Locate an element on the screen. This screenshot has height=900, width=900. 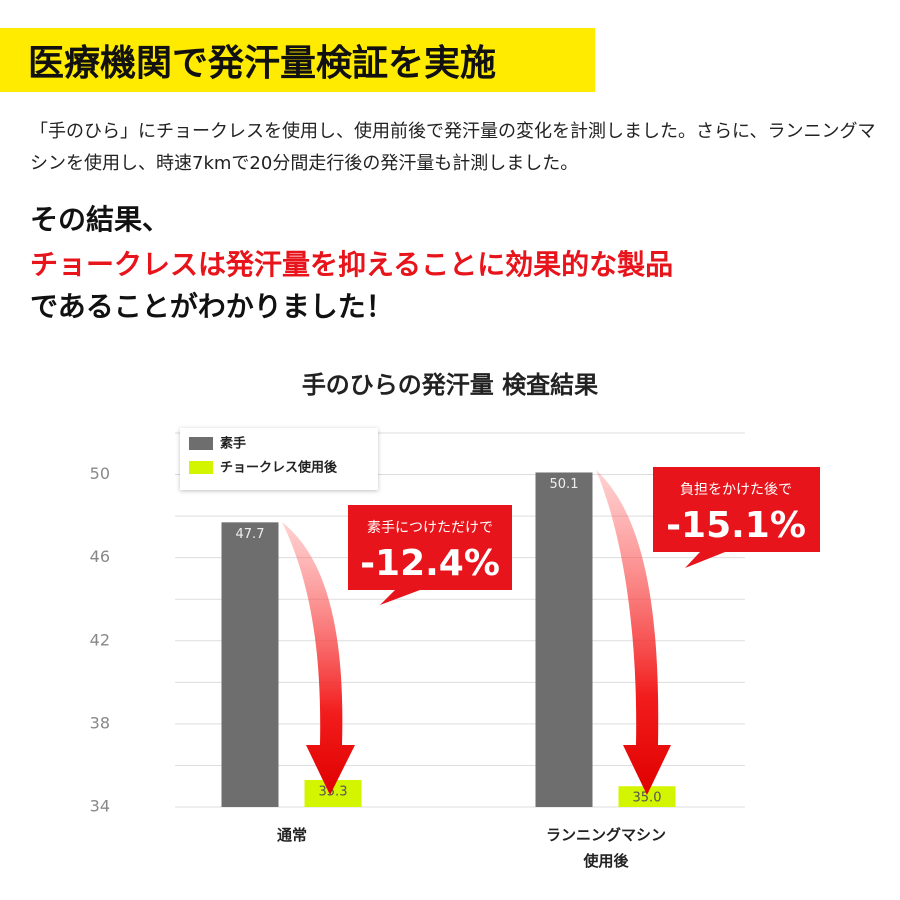
page-title: 医療機関で発汗量検証を実施 is located at coordinates (262, 63).